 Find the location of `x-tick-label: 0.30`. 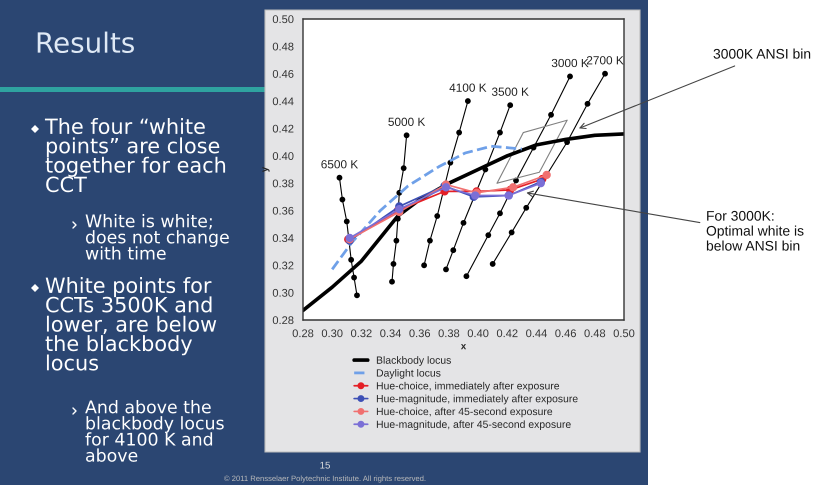

x-tick-label: 0.30 is located at coordinates (332, 333).